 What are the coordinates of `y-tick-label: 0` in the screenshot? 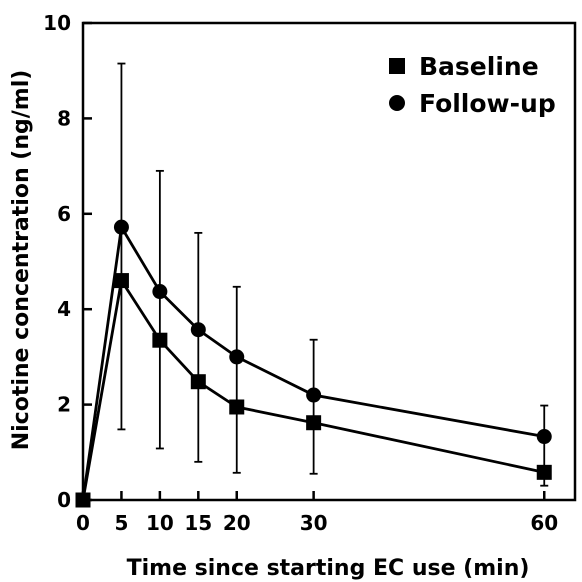 It's located at (64, 500).